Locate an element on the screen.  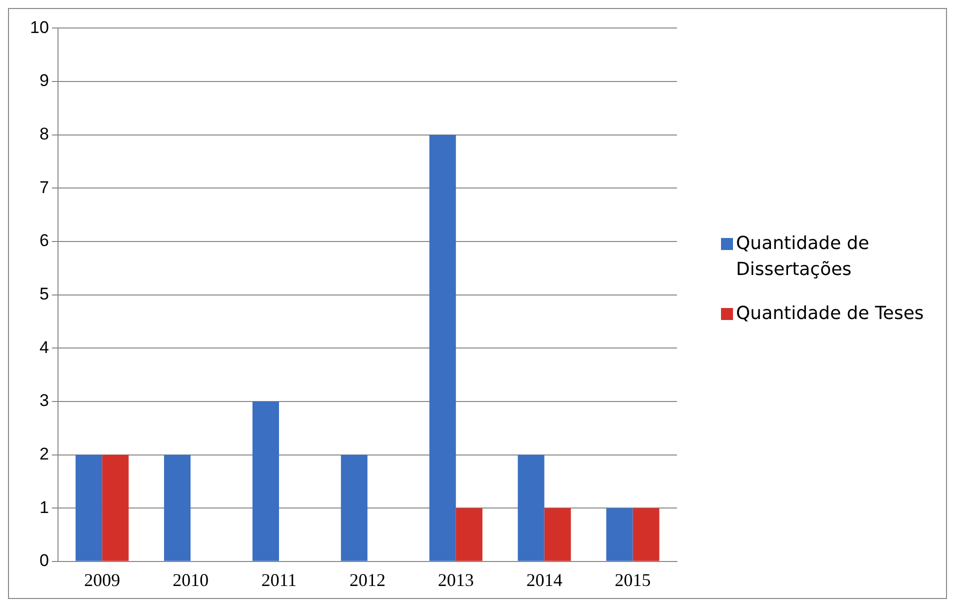
y-tick-label: 10 is located at coordinates (39, 27).